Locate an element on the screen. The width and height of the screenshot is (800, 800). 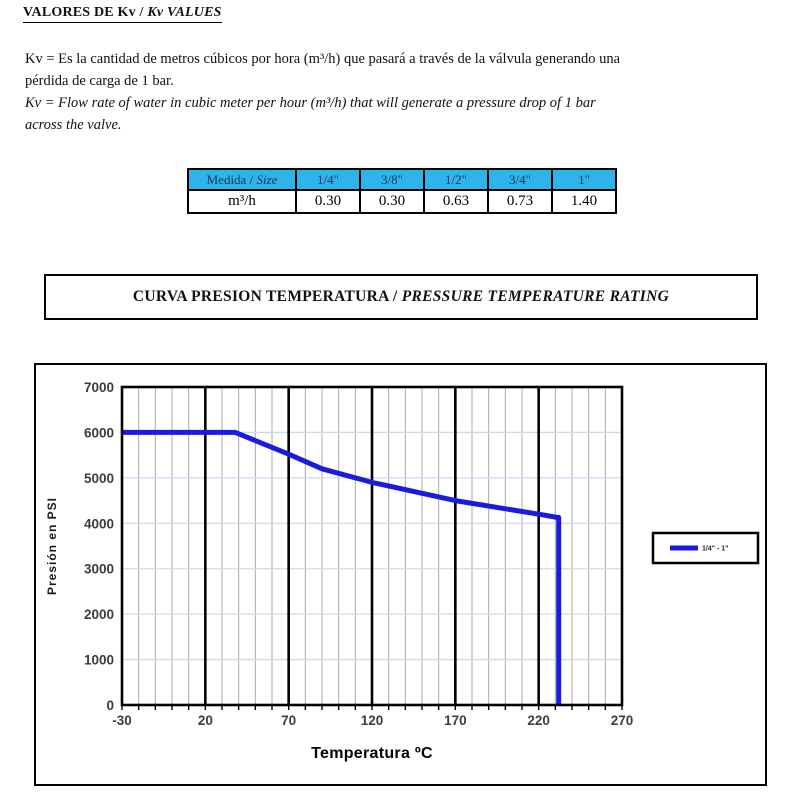
size-header-cell: 3/4" is located at coordinates (520, 179).